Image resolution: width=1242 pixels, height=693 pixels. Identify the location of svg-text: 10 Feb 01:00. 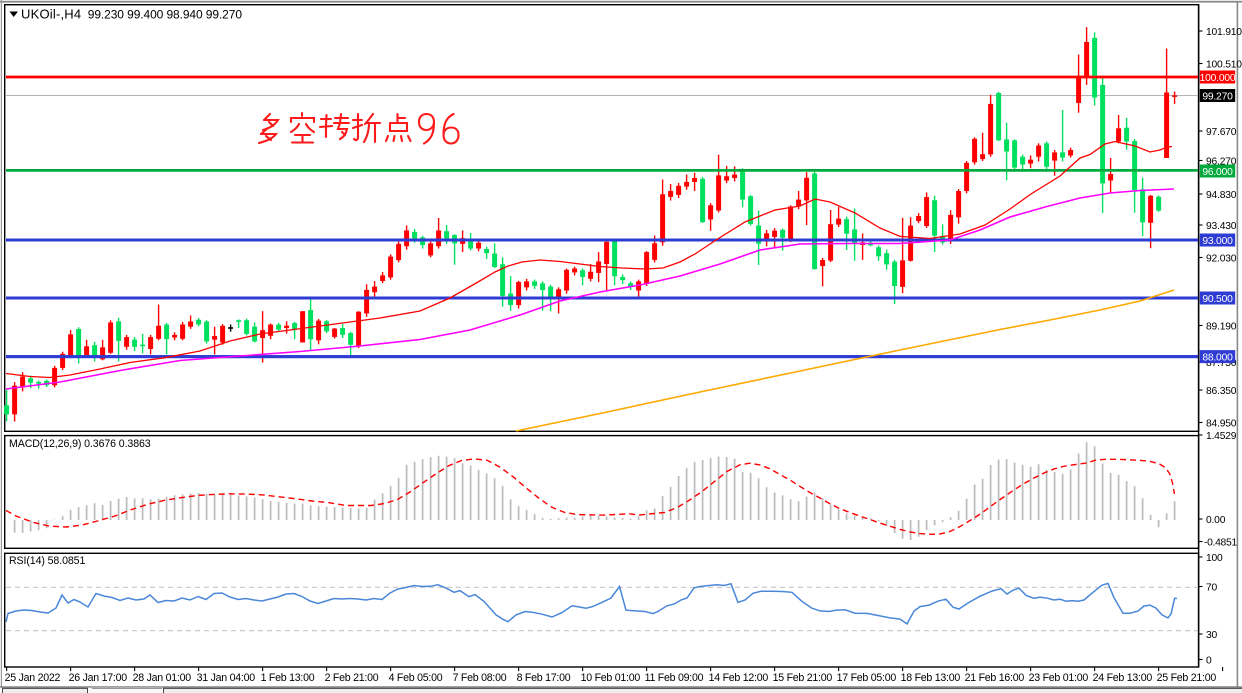
(611, 678).